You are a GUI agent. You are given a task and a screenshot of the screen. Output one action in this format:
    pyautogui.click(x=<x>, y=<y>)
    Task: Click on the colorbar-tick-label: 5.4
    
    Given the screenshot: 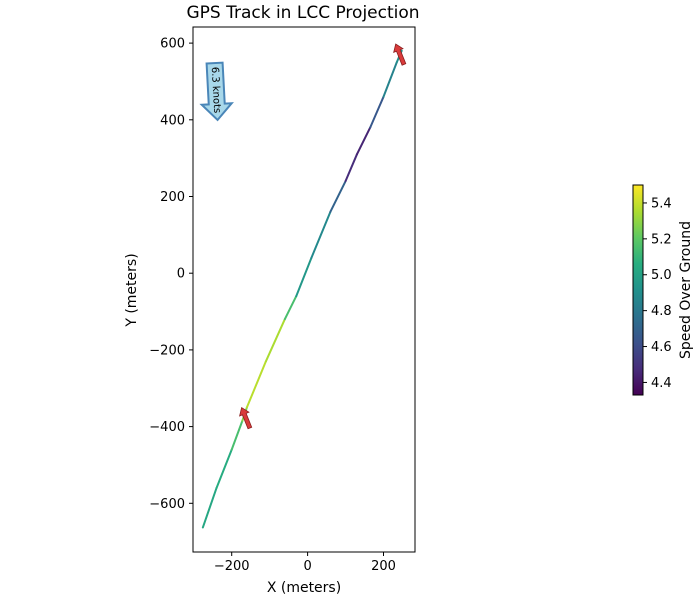 What is the action you would take?
    pyautogui.click(x=661, y=203)
    